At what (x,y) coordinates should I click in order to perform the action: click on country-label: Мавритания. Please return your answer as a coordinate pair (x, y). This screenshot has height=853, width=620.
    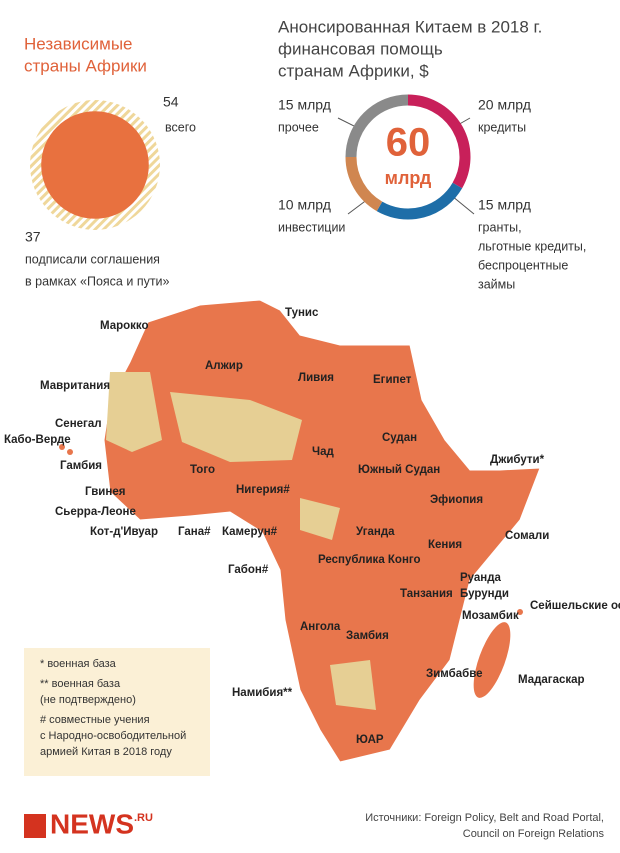
    Looking at the image, I should click on (75, 386).